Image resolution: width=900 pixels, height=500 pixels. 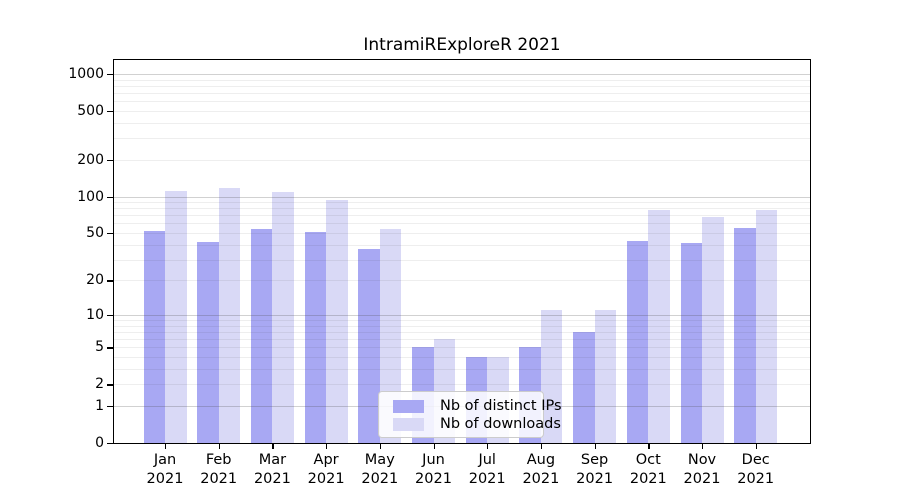 What do you see at coordinates (702, 470) in the screenshot?
I see `x-tick-label-nov: Nov 2021` at bounding box center [702, 470].